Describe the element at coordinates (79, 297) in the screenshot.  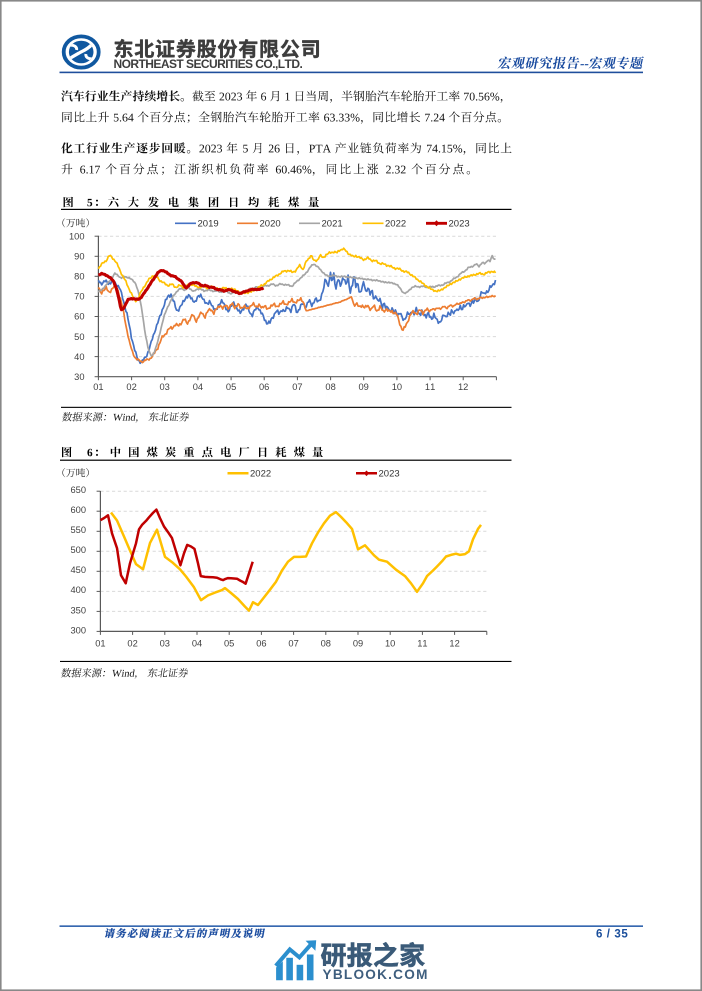
I see `svg-text: 70` at that location.